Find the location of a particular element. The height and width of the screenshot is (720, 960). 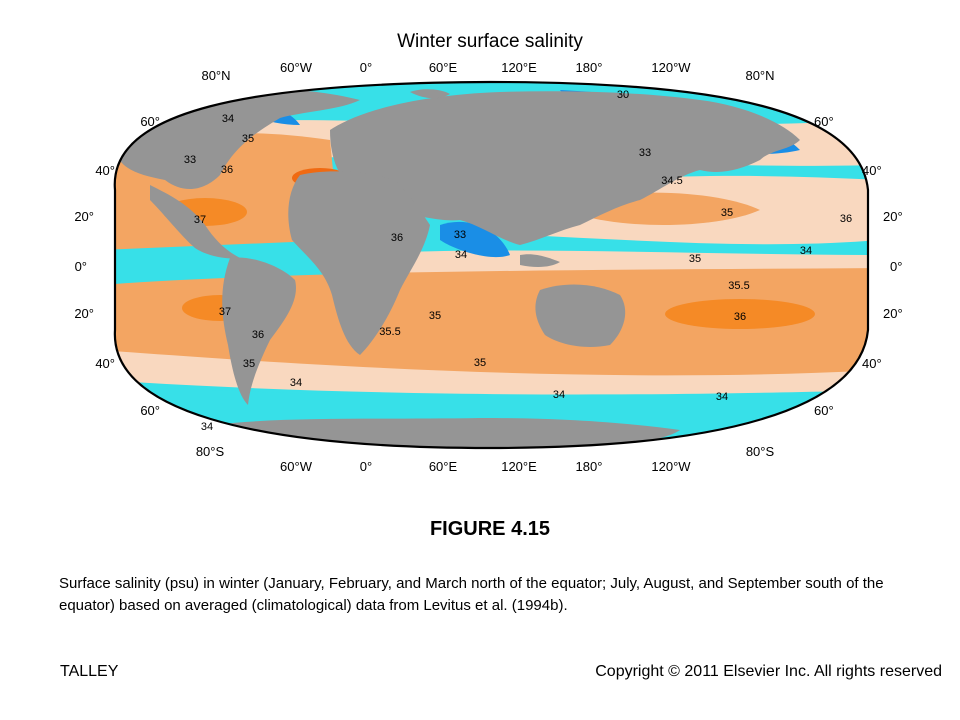

contour-label: 34.5 is located at coordinates (671, 181).